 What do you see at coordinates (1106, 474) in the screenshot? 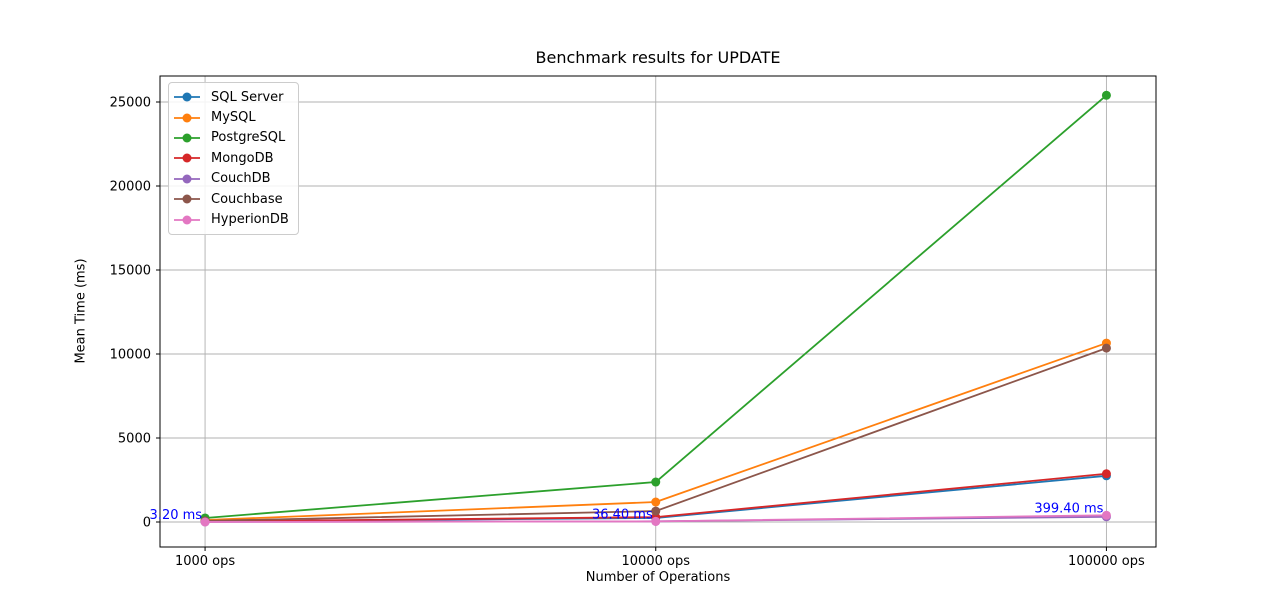
I see `data-point-mongodb` at bounding box center [1106, 474].